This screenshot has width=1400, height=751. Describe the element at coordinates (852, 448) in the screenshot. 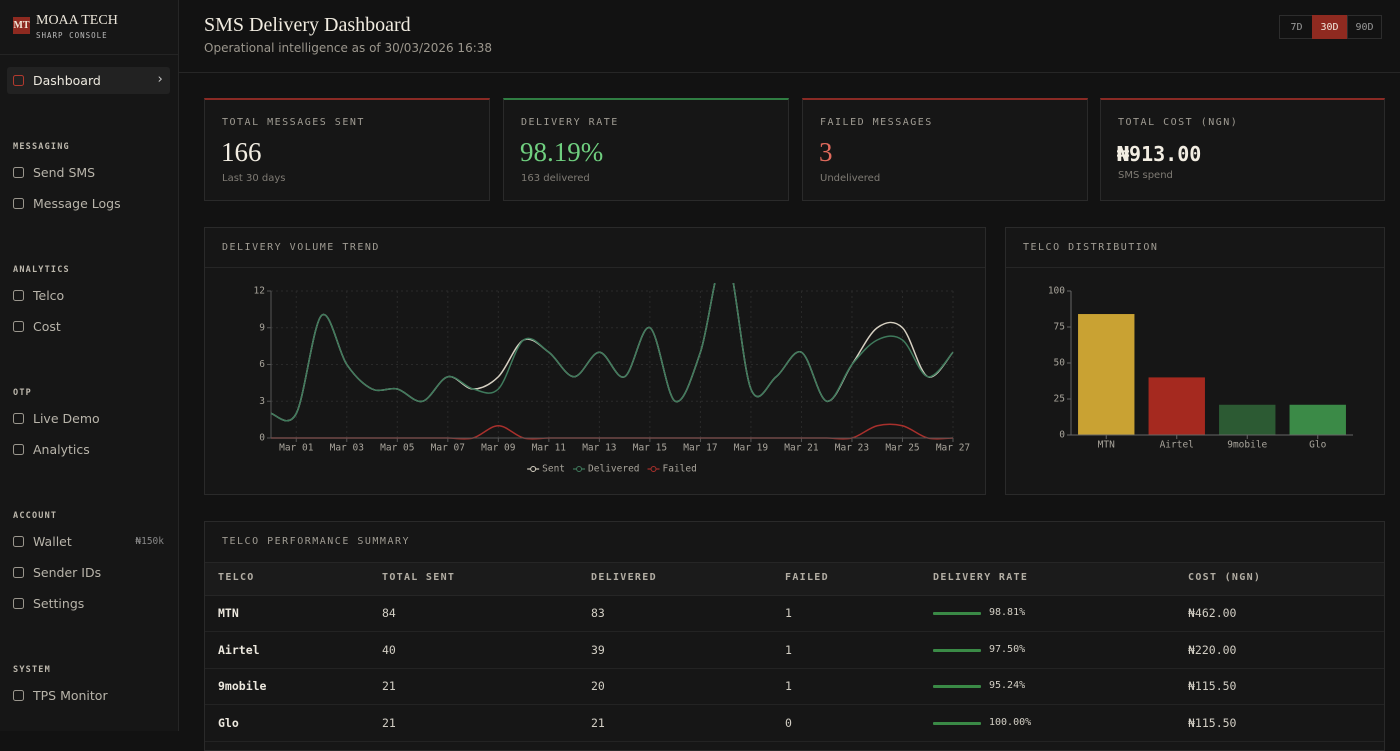

I see `x-tick-label: Mar 23` at that location.